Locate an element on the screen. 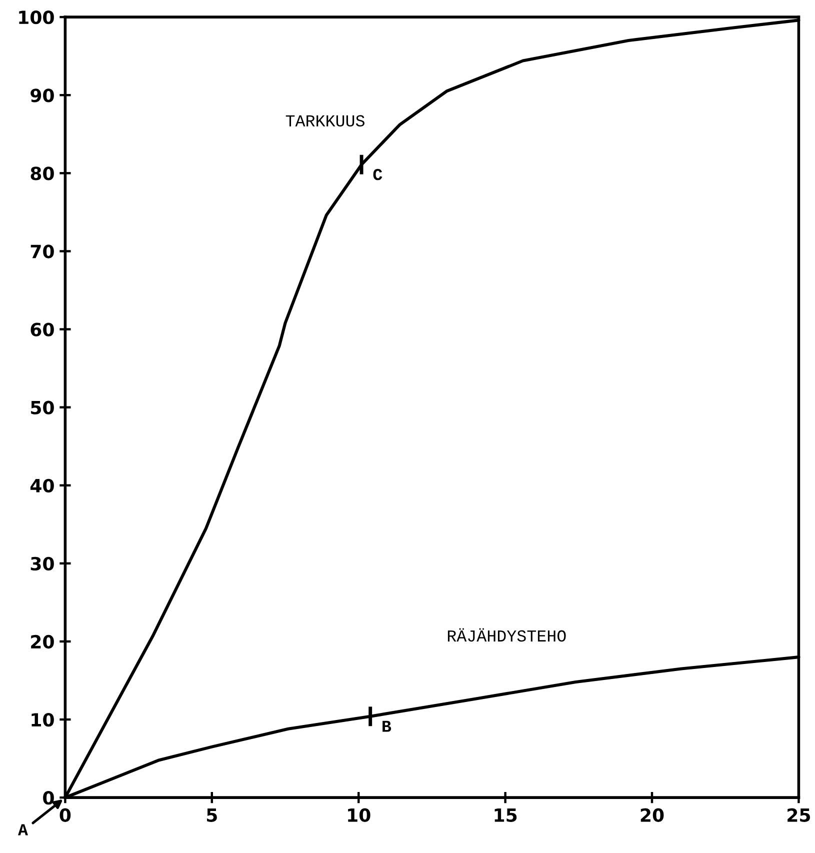 The image size is (815, 853). y-tick-label: 50 is located at coordinates (42, 407).